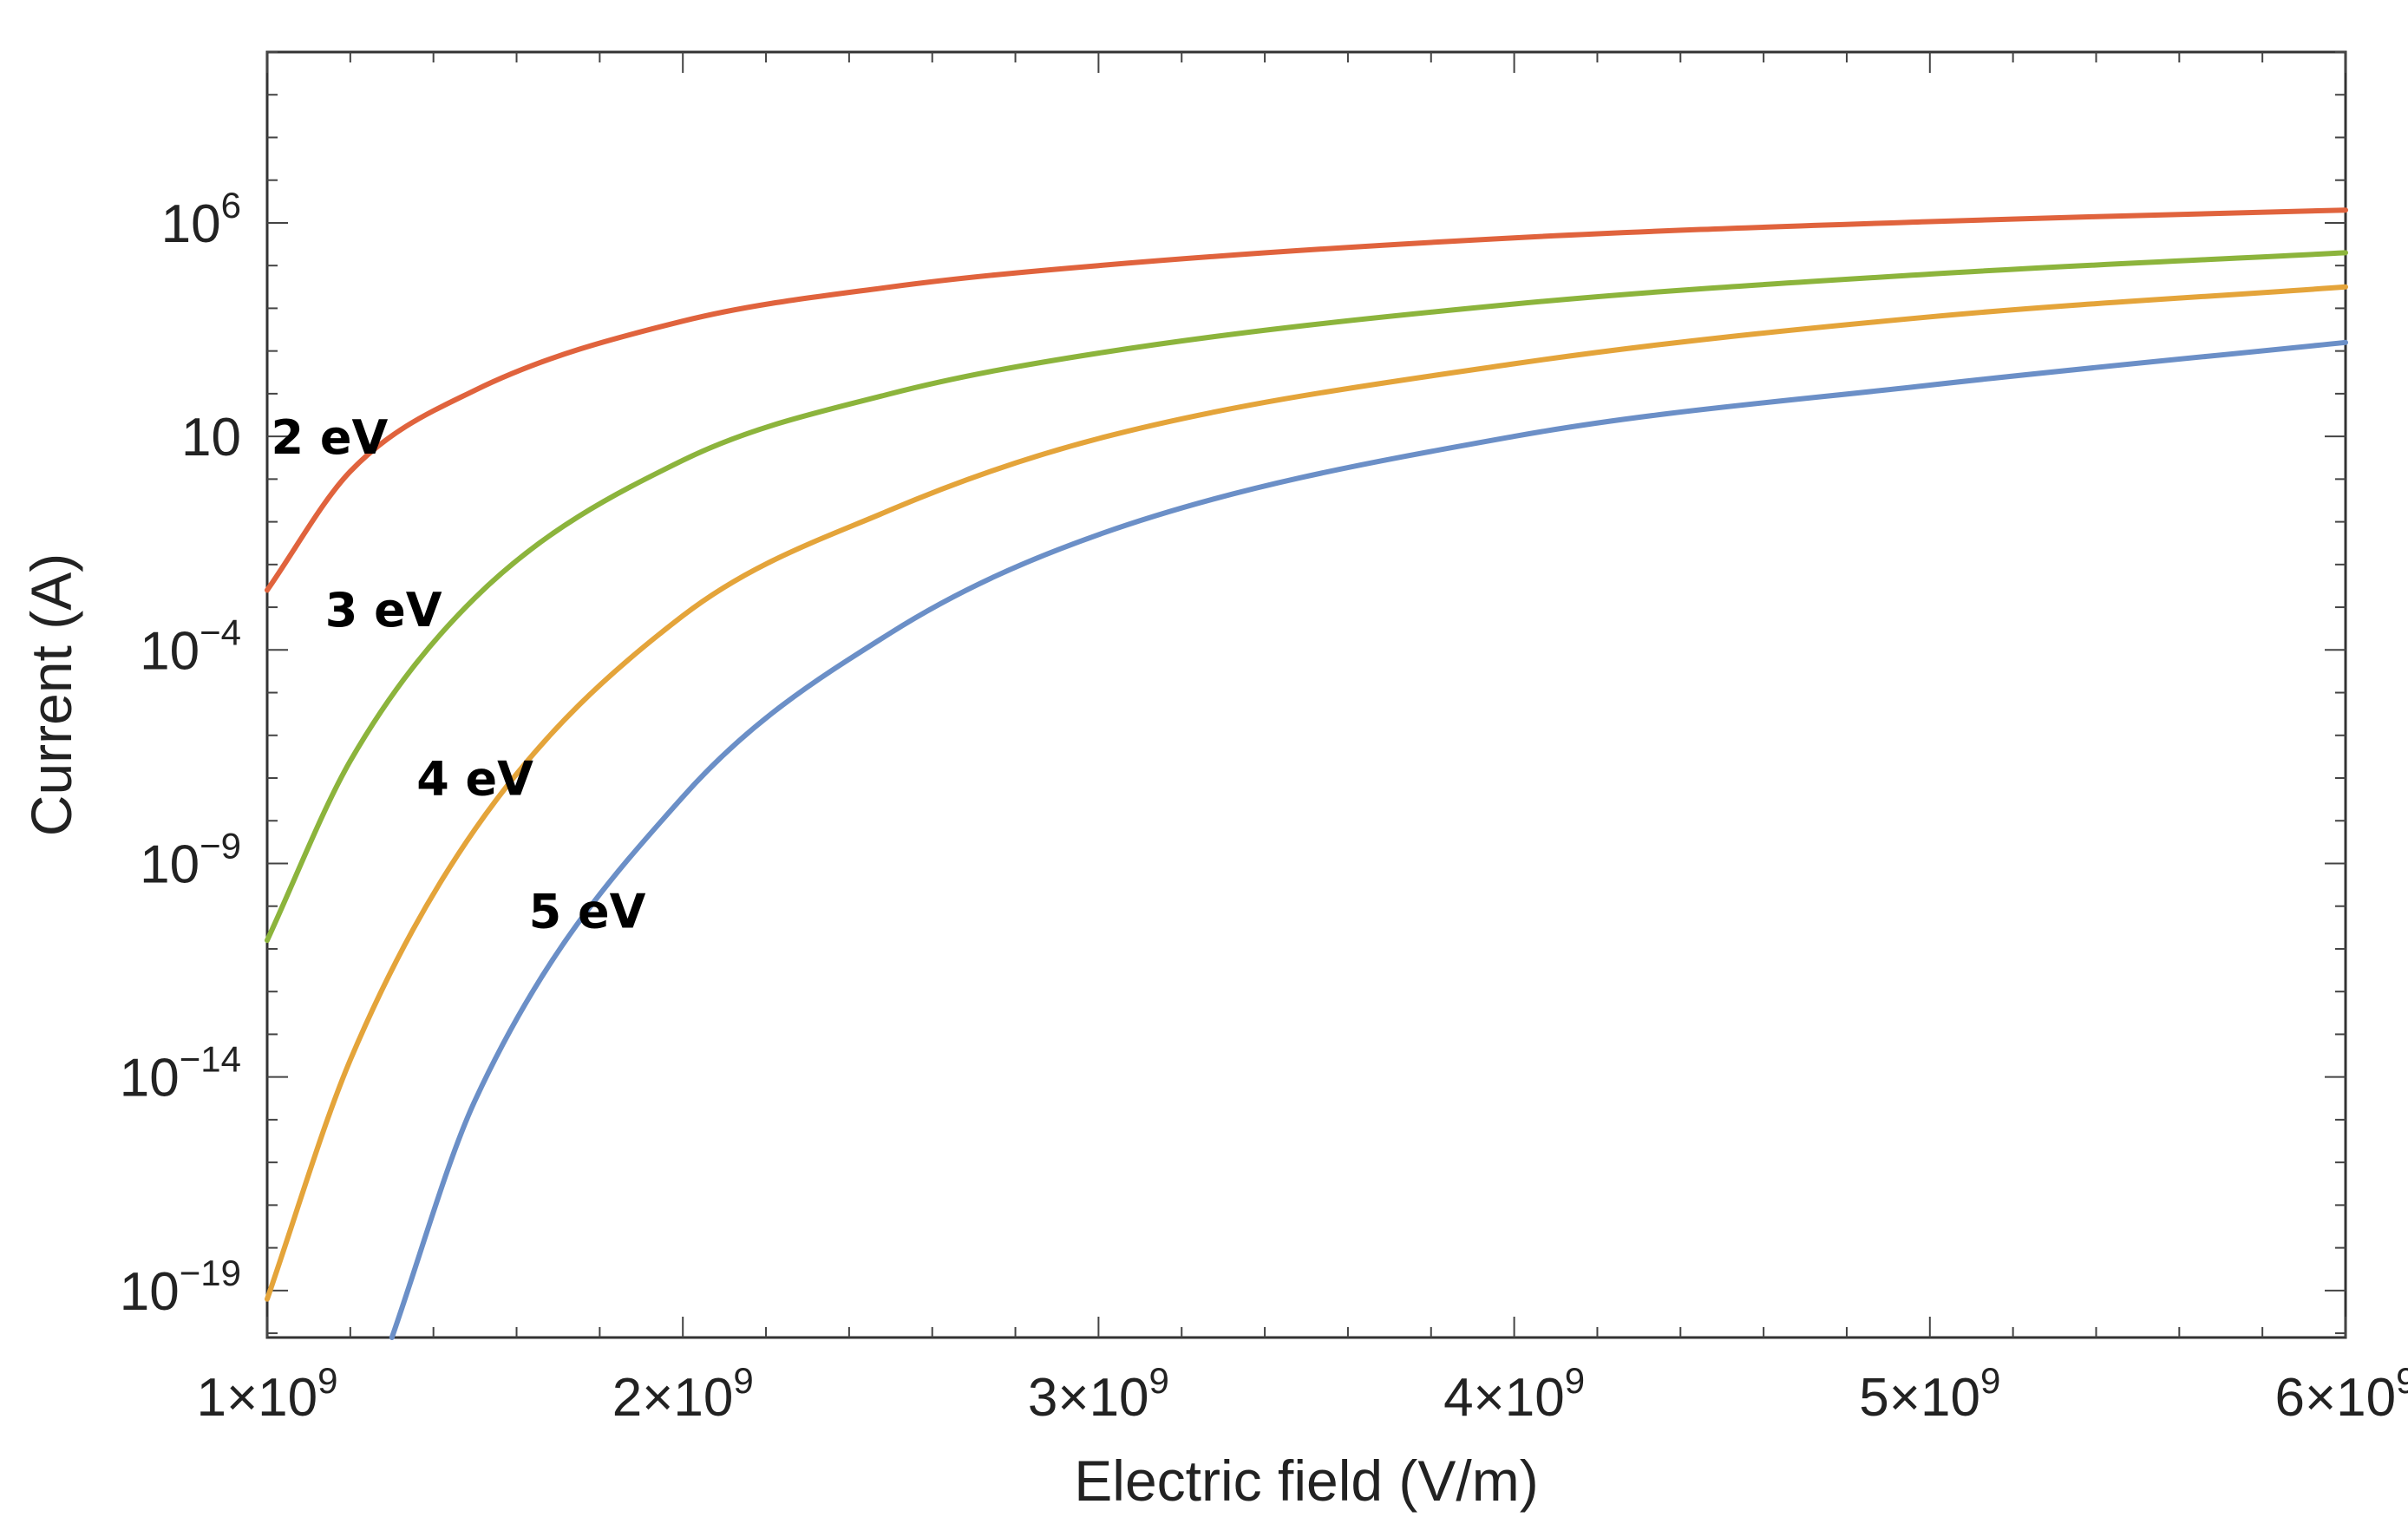 The width and height of the screenshot is (2408, 1537). What do you see at coordinates (1306, 1481) in the screenshot?
I see `x-axis-title: Electric field (V/m)` at bounding box center [1306, 1481].